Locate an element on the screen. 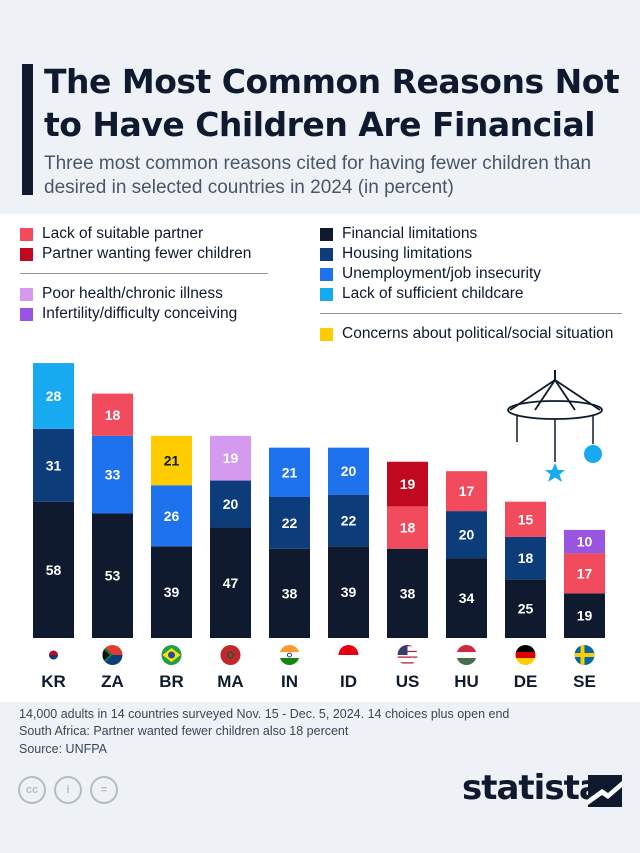 Image resolution: width=640 pixels, height=853 pixels. mobile-decoration-icon is located at coordinates (555, 426).